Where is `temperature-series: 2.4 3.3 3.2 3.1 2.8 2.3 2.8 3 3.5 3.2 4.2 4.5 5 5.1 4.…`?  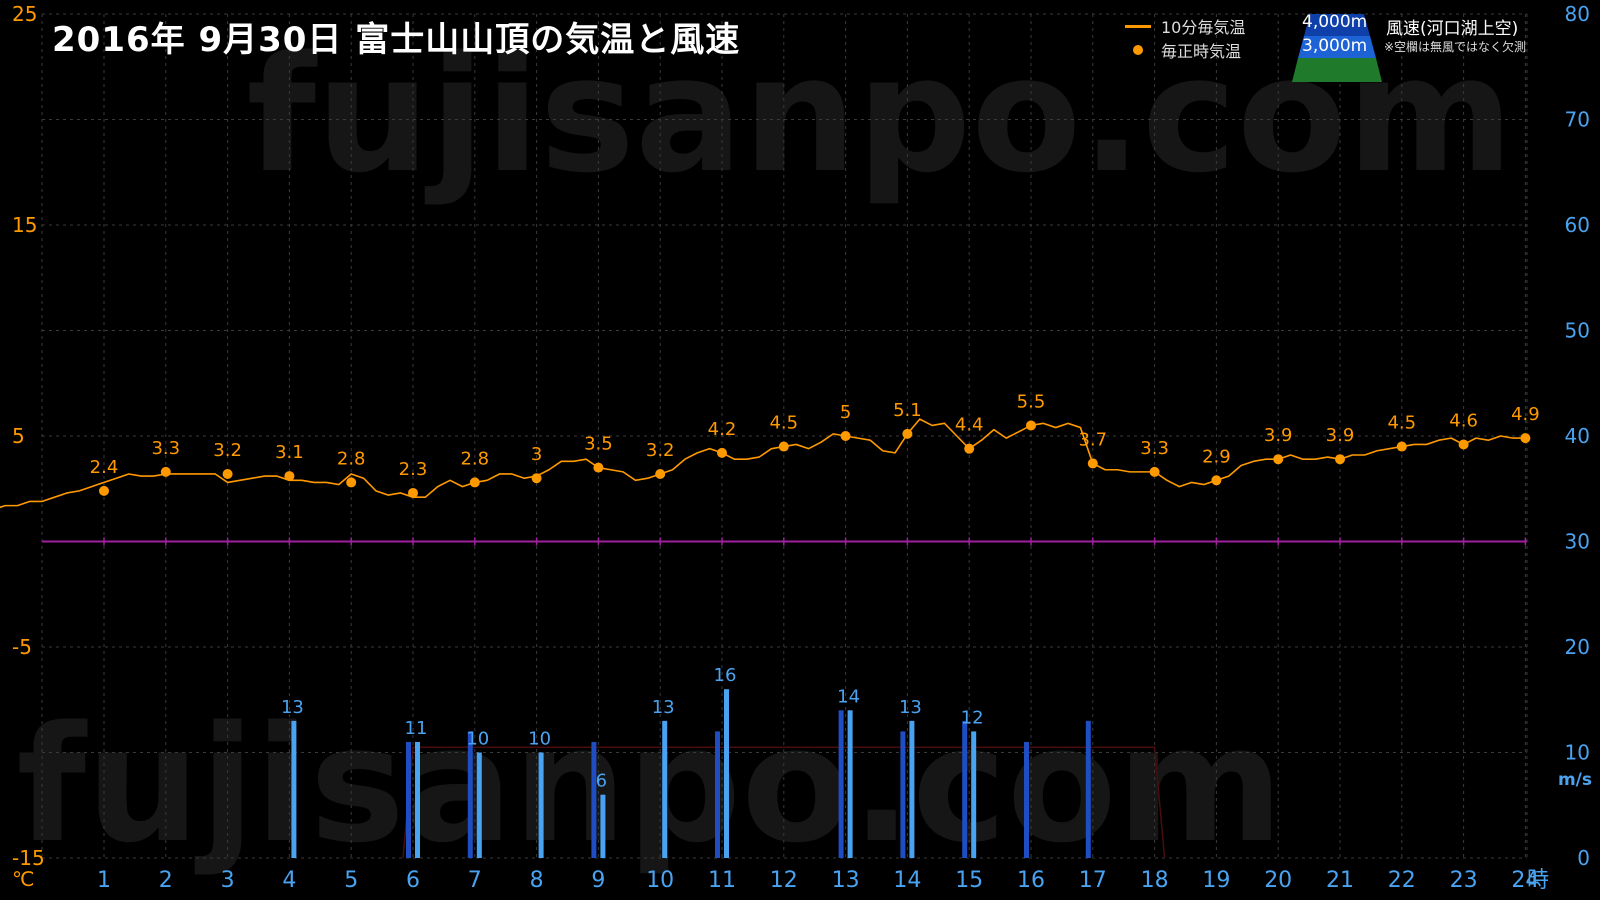
temperature-series: 2.4 3.3 3.2 3.1 2.8 2.3 2.8 3 3.5 3.2 4.2 4.5 5 5.1 4.… is located at coordinates (770, 450).